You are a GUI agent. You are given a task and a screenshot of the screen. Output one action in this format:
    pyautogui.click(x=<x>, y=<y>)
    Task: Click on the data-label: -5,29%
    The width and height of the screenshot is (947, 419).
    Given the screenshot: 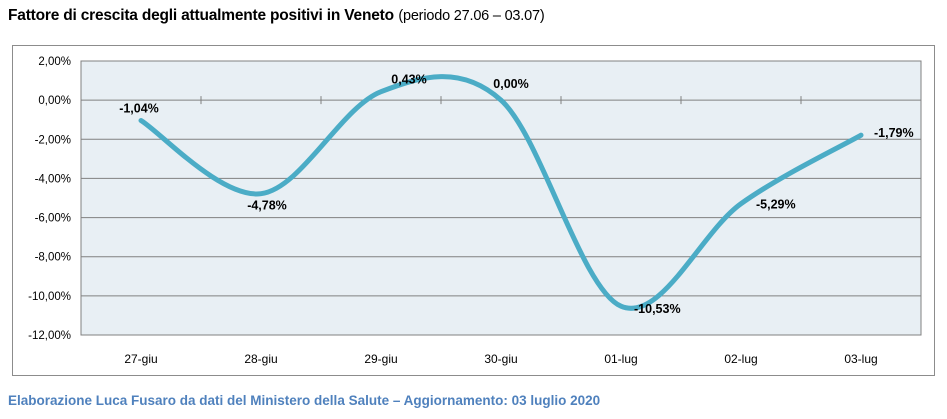 What is the action you would take?
    pyautogui.click(x=776, y=205)
    